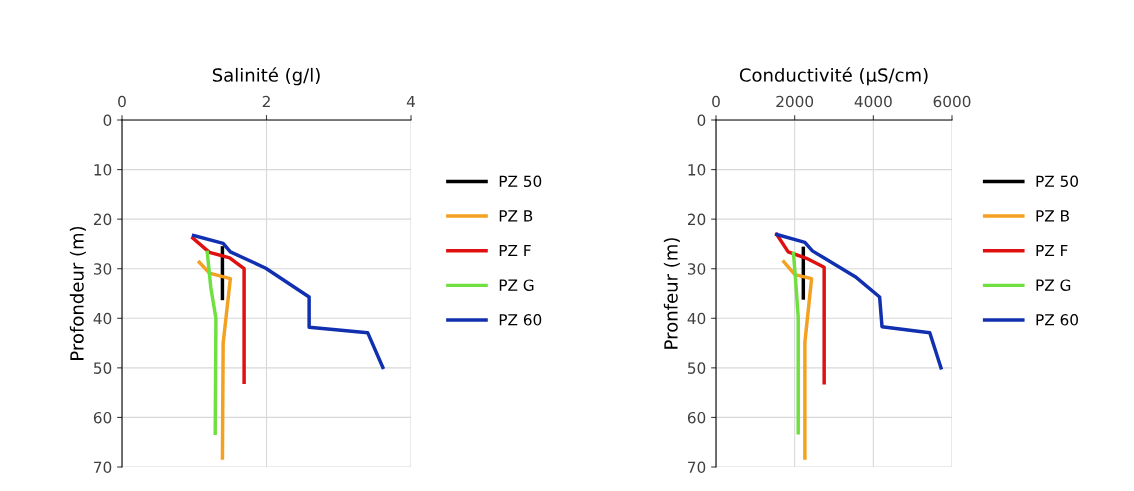 The width and height of the screenshot is (1134, 491). What do you see at coordinates (795, 101) in the screenshot?
I see `x-tick-label: 2000` at bounding box center [795, 101].